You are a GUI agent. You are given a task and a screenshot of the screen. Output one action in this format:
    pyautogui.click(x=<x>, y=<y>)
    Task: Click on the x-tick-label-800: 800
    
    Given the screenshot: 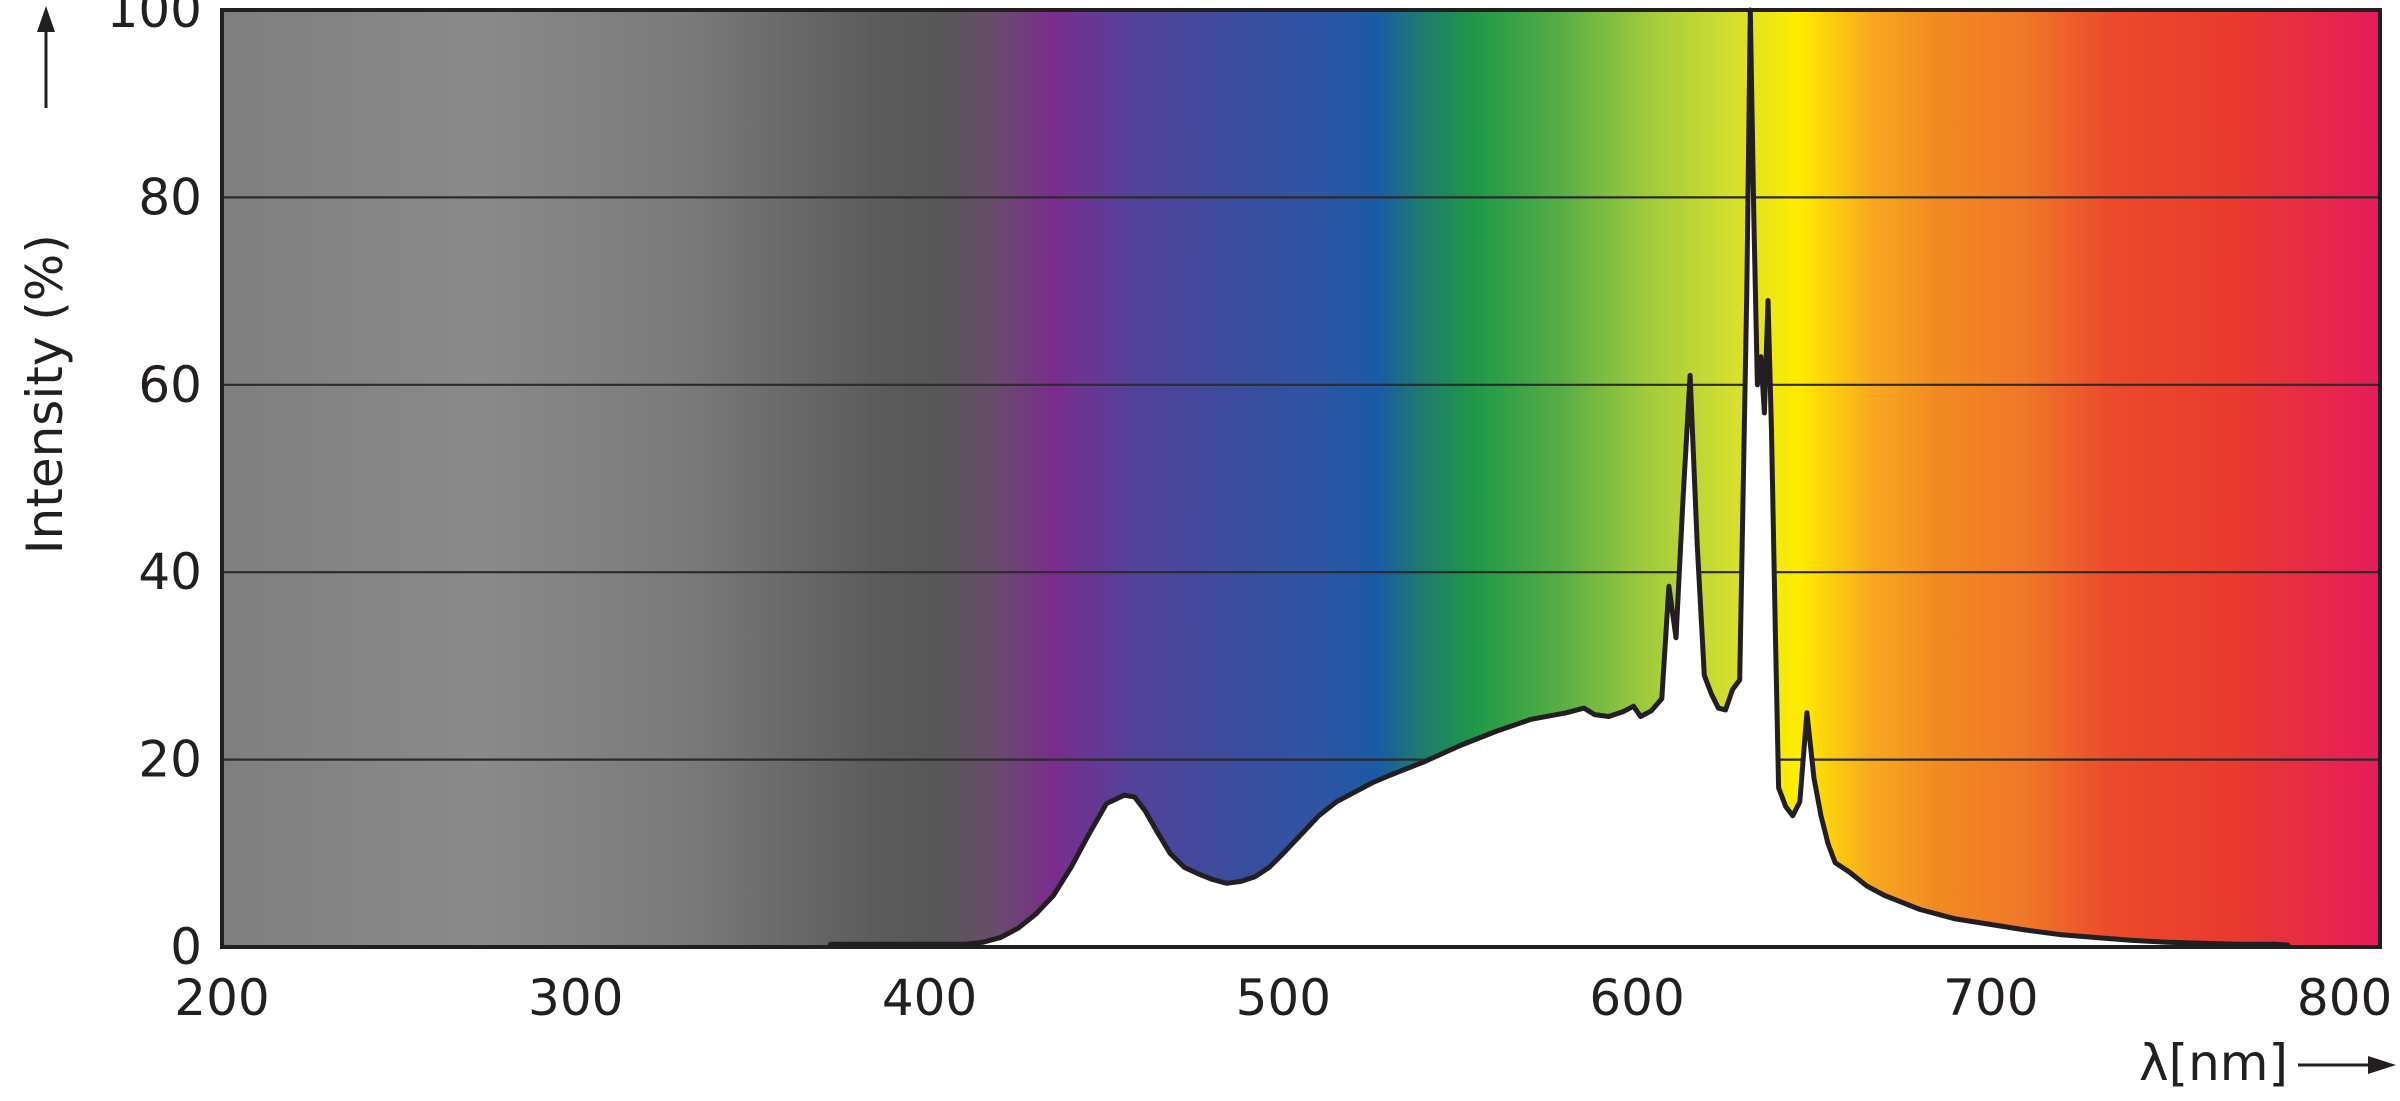 What is the action you would take?
    pyautogui.click(x=2344, y=998)
    